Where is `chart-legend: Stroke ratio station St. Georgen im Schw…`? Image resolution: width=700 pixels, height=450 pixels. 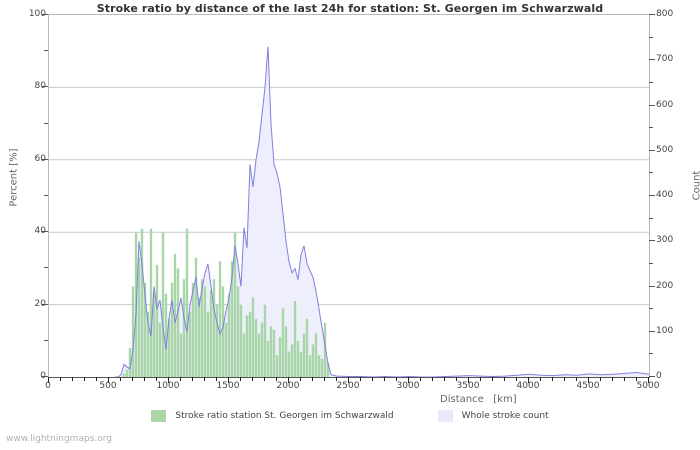 chart-legend: Stroke ratio station St. Georgen im Schw… is located at coordinates (350, 416).